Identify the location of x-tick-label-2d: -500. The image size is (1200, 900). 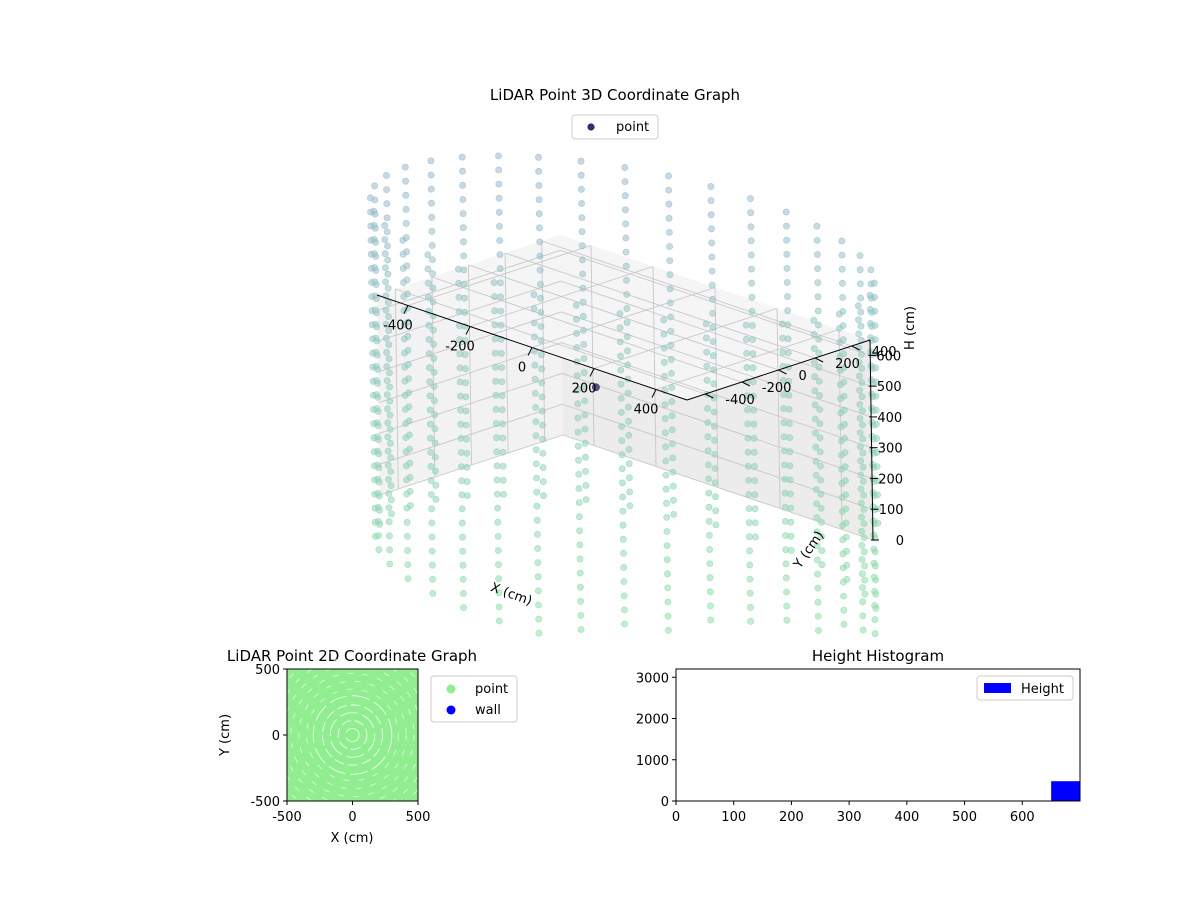
(287, 817).